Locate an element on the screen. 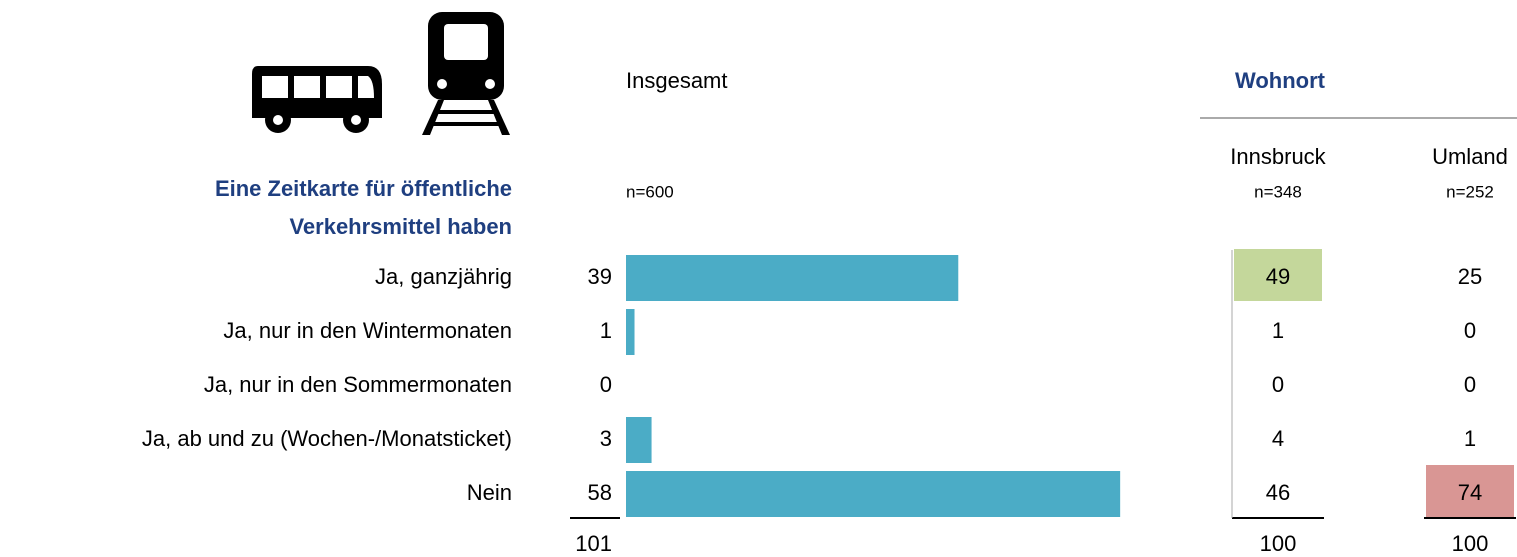  section-title: Verkehrsmittel haben is located at coordinates (400, 226).